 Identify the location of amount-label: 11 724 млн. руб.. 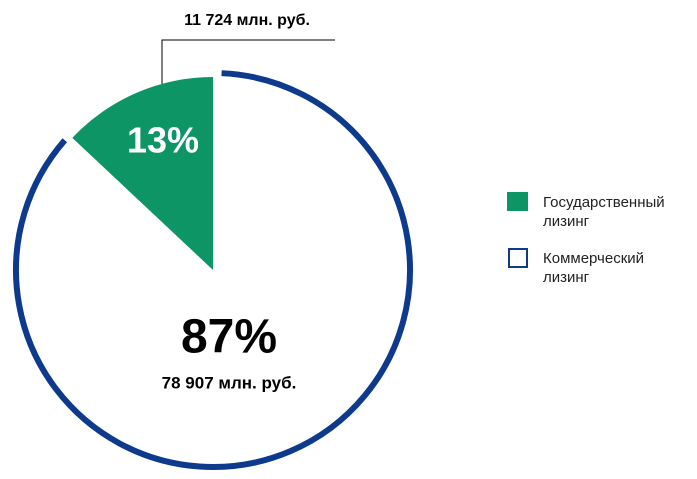
(247, 20).